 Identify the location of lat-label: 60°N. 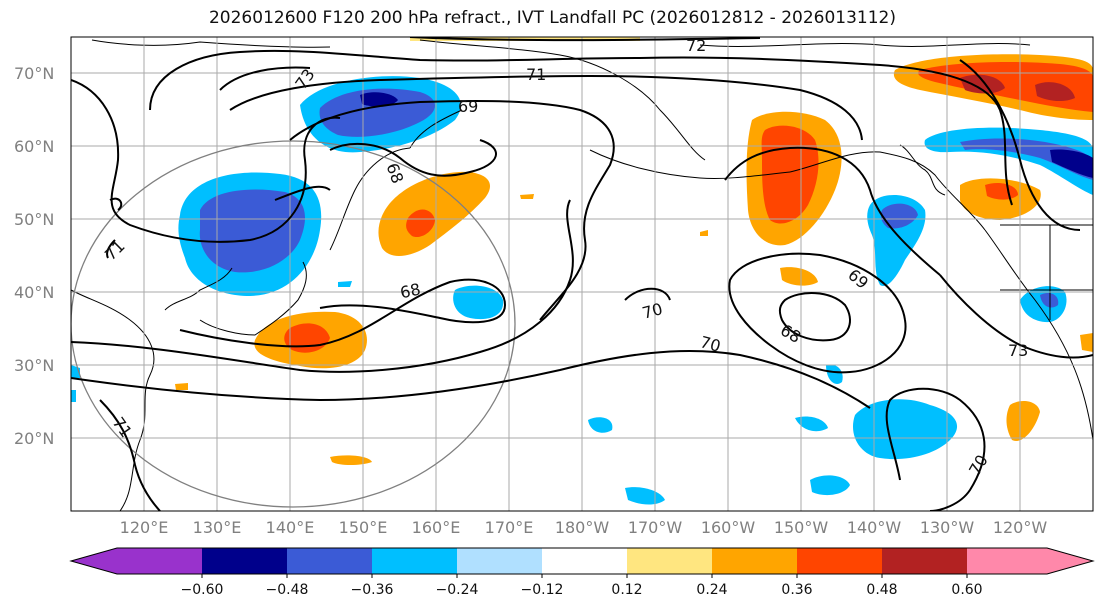
(34, 146).